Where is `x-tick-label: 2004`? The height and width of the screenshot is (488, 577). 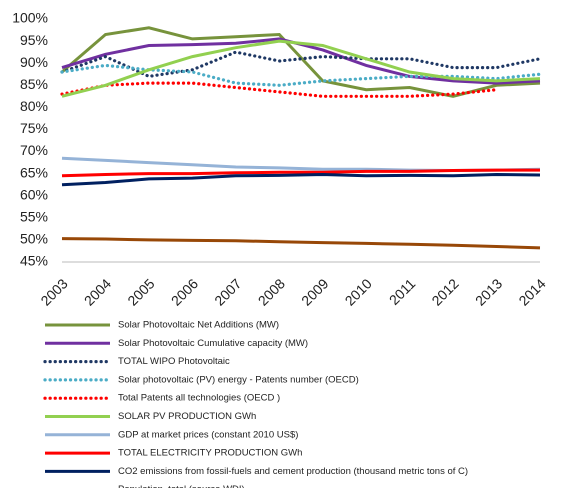 x-tick-label: 2004 is located at coordinates (97, 291).